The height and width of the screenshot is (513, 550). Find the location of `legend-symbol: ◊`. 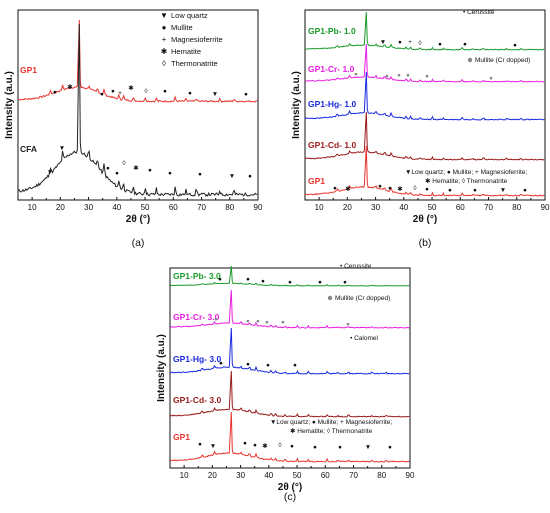

legend-symbol: ◊ is located at coordinates (164, 63).